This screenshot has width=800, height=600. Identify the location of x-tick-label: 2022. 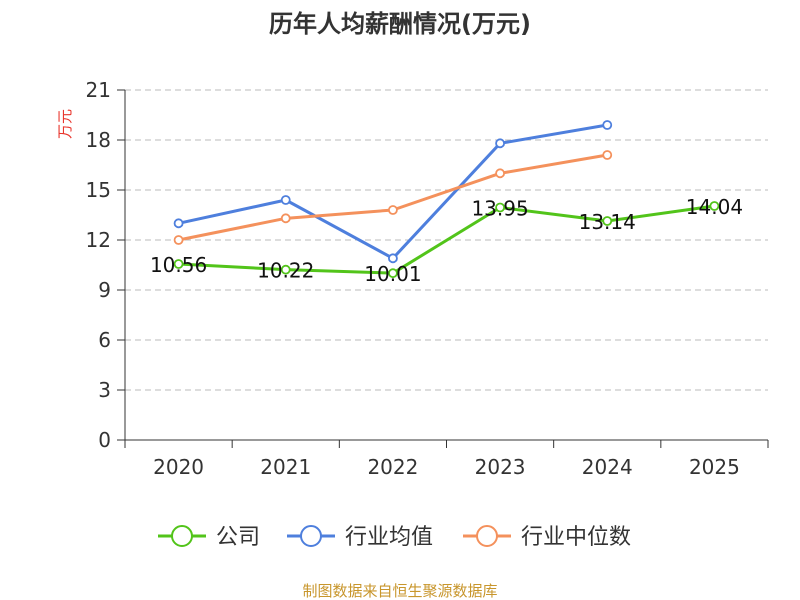
(392, 467).